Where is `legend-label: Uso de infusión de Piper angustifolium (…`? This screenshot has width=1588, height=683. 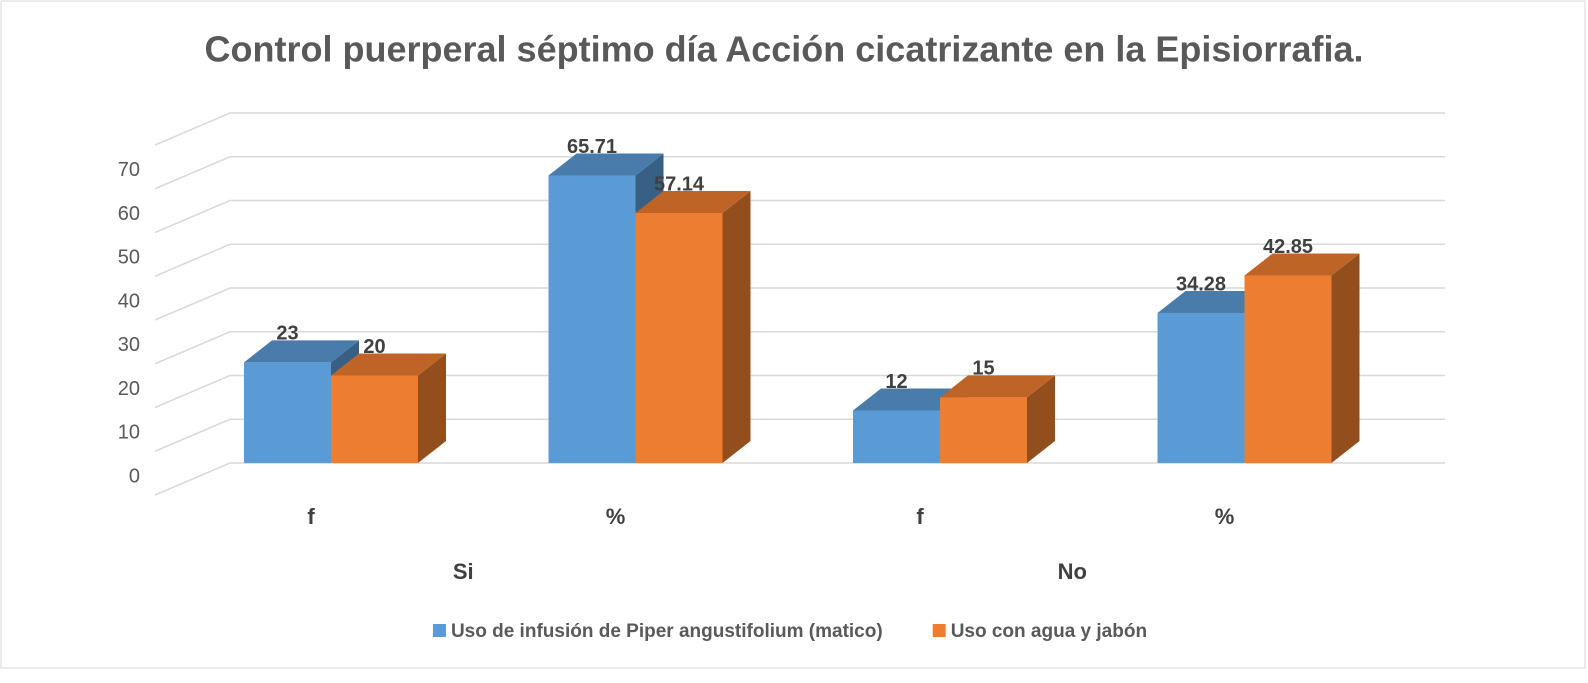 legend-label: Uso de infusión de Piper angustifolium (… is located at coordinates (667, 631).